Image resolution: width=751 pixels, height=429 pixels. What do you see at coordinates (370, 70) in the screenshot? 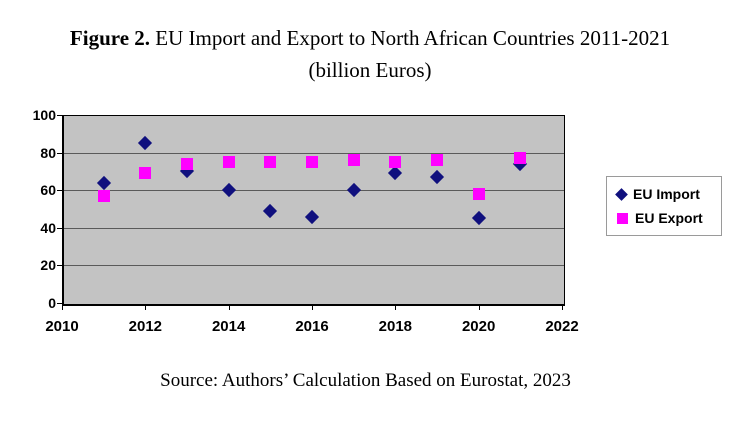
I see `figure-subtitle: (billion Euros)` at bounding box center [370, 70].